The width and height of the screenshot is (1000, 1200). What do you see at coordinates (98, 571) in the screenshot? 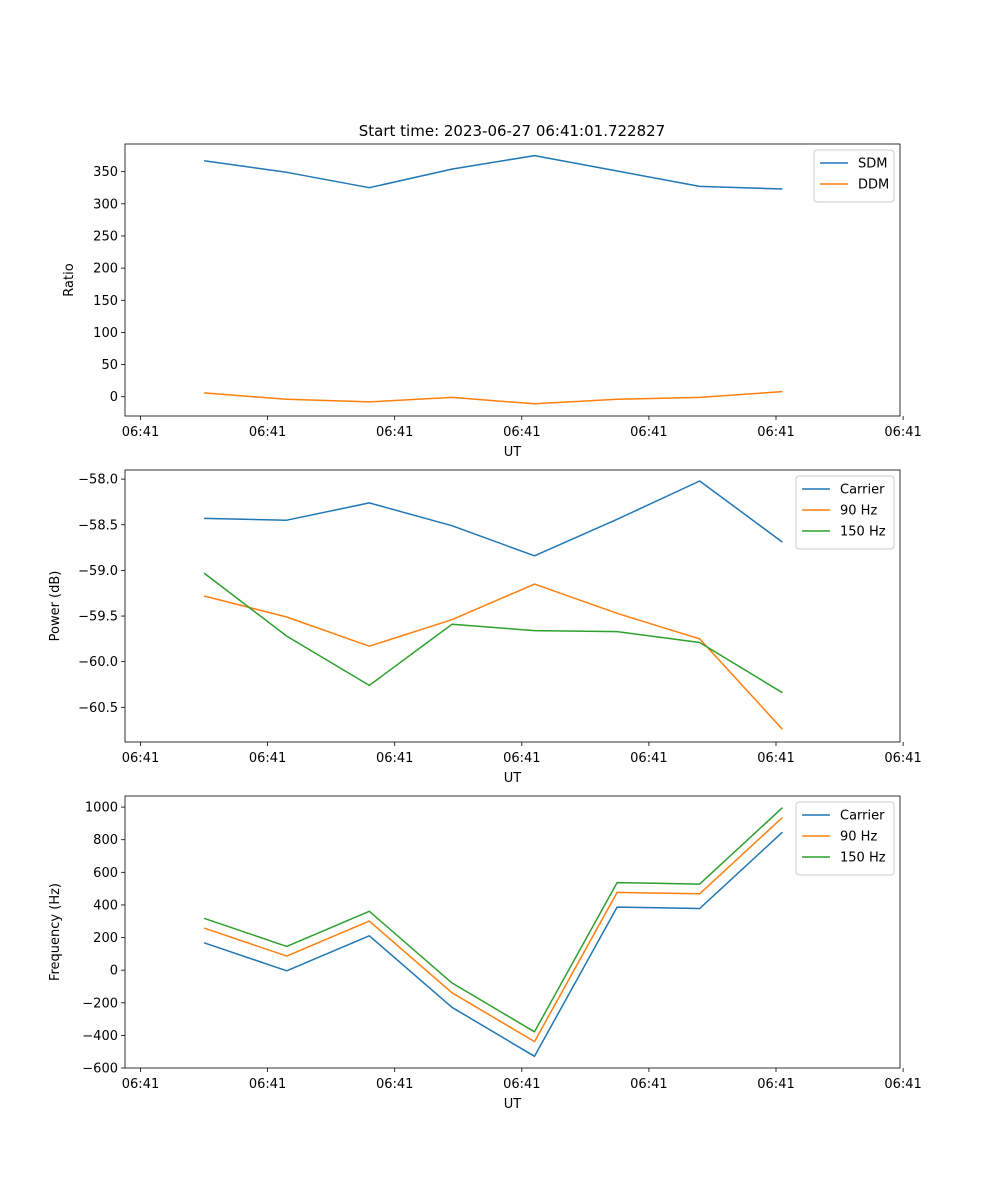
I see `y-tick-label: −59.0` at bounding box center [98, 571].